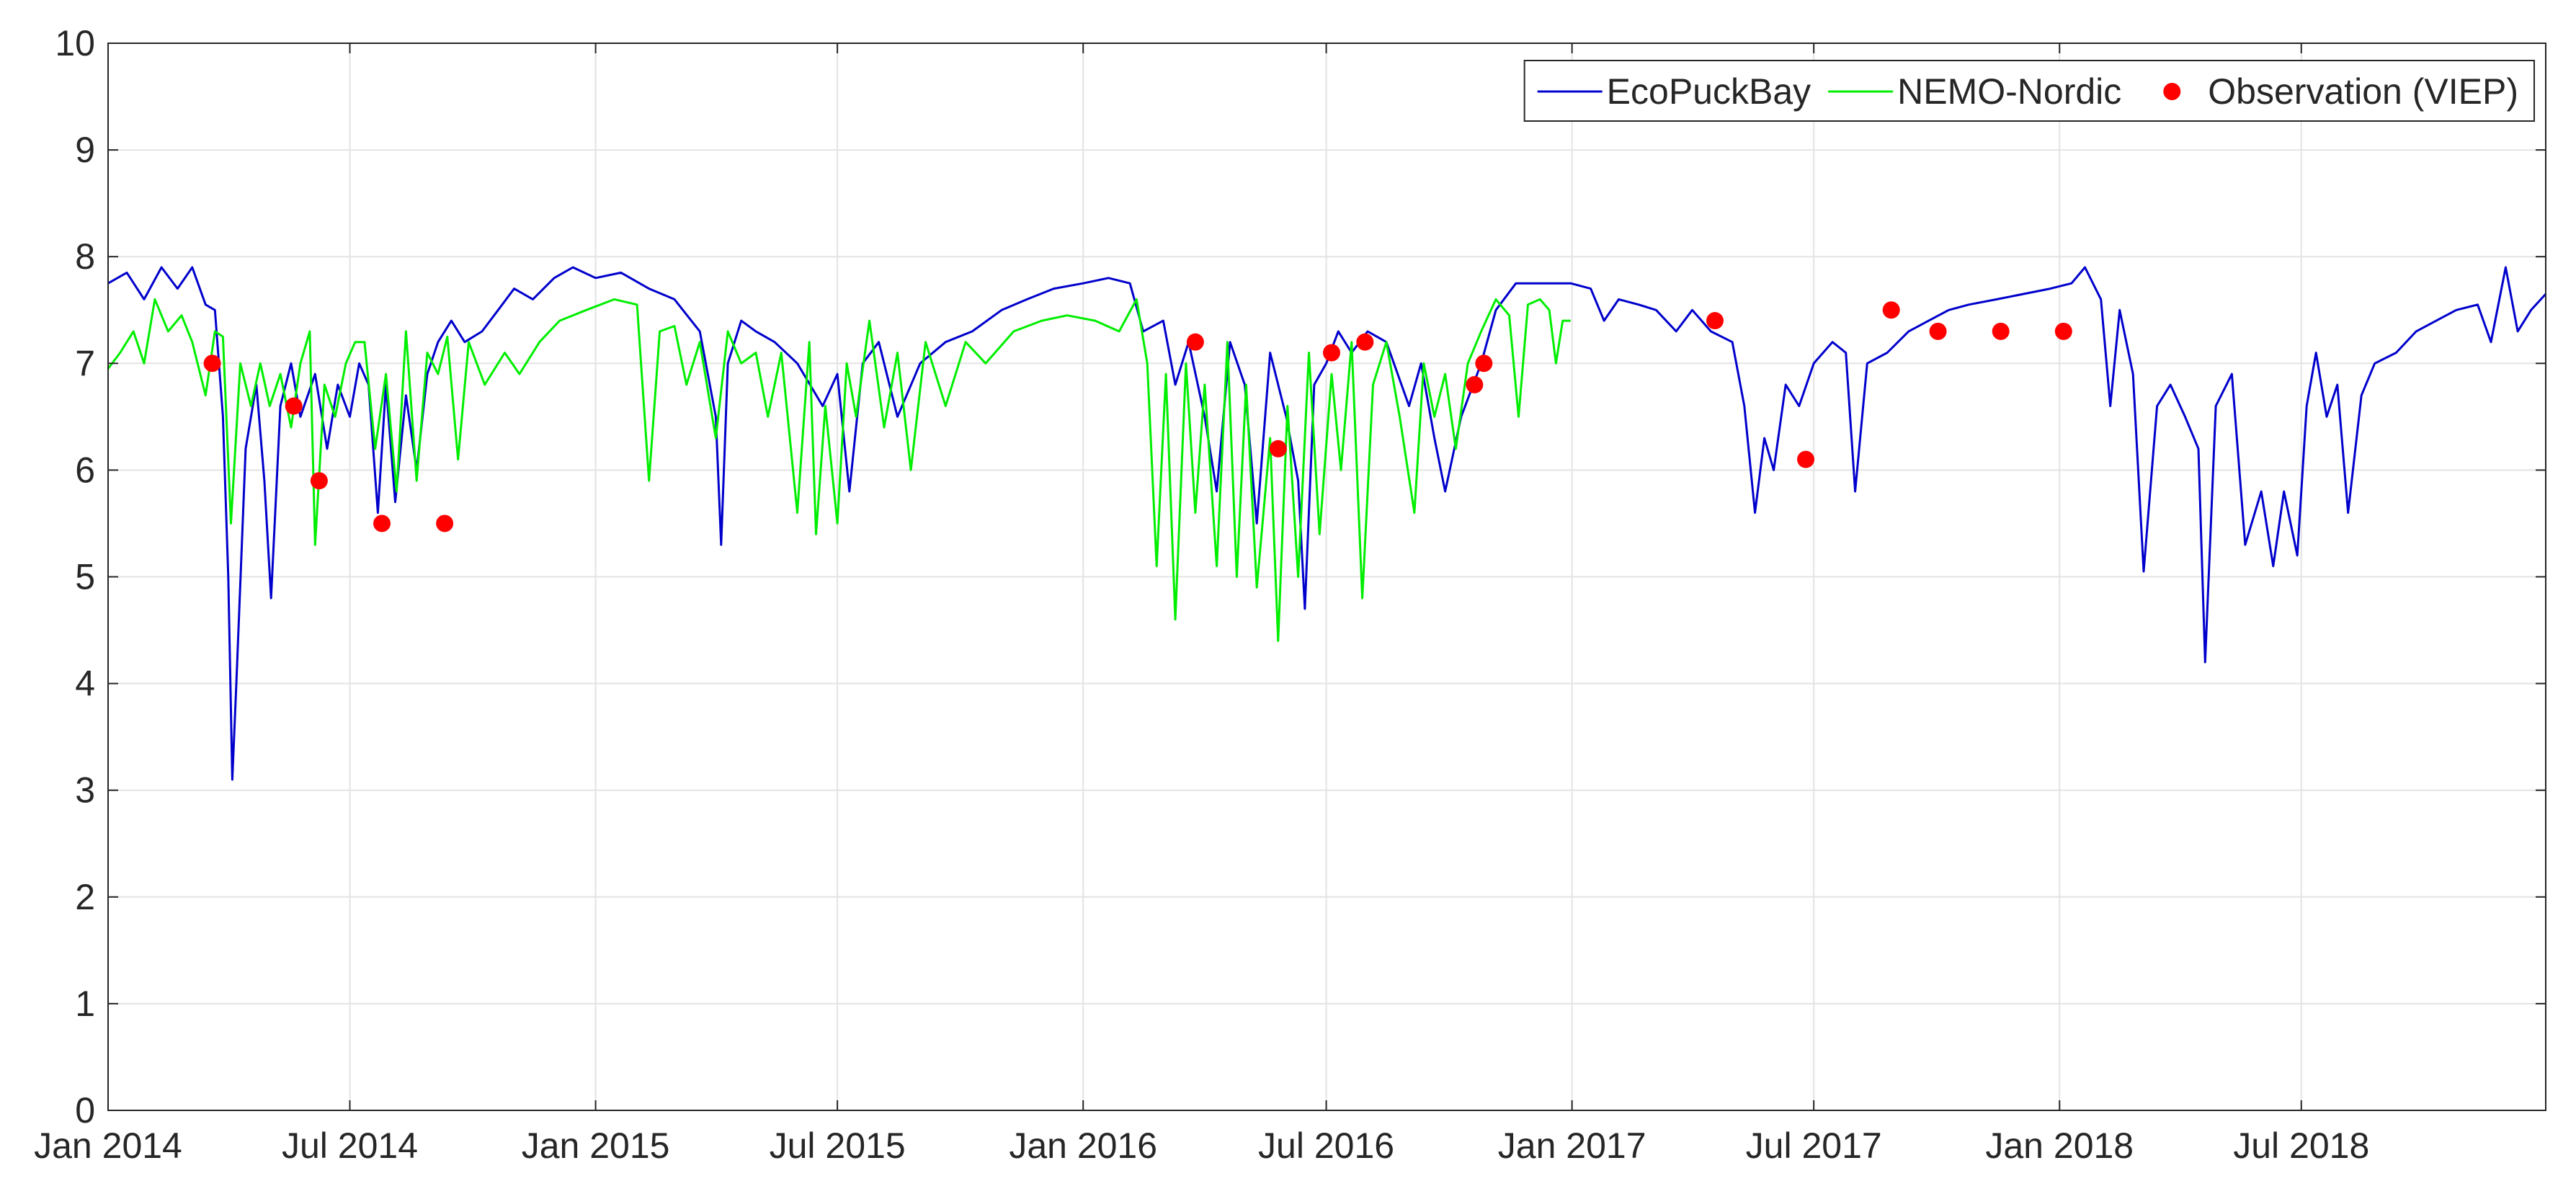  I want to click on legend: EcoPuckBay NEMO-Nordic Observation (VIEP), so click(2029, 91).